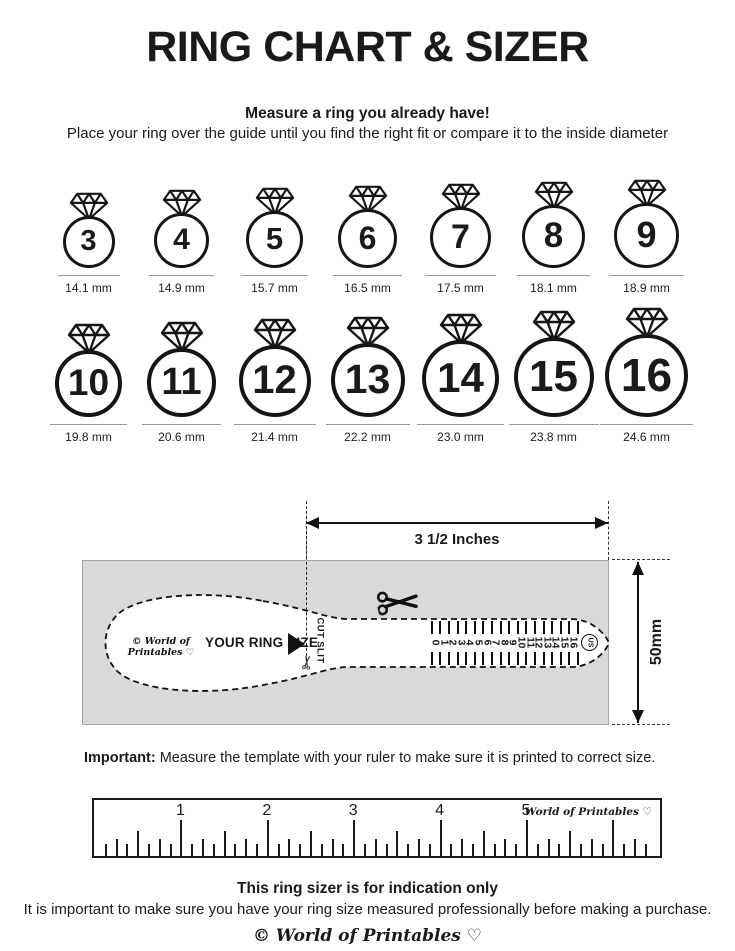 This screenshot has height=951, width=735. What do you see at coordinates (274, 436) in the screenshot?
I see `ring-diameter-label: 21.4 mm` at bounding box center [274, 436].